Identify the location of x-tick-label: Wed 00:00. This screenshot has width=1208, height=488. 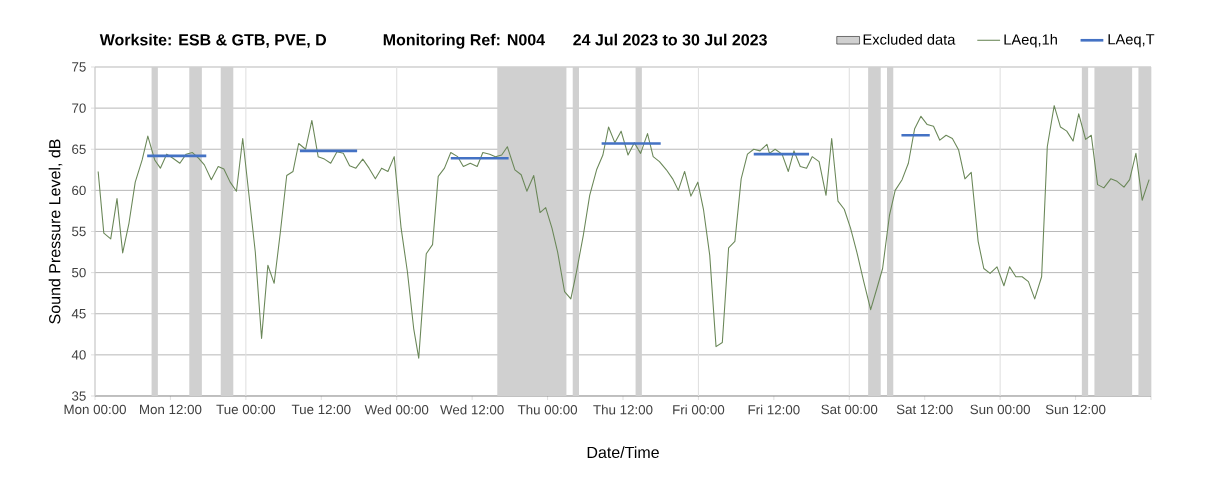
(396, 409).